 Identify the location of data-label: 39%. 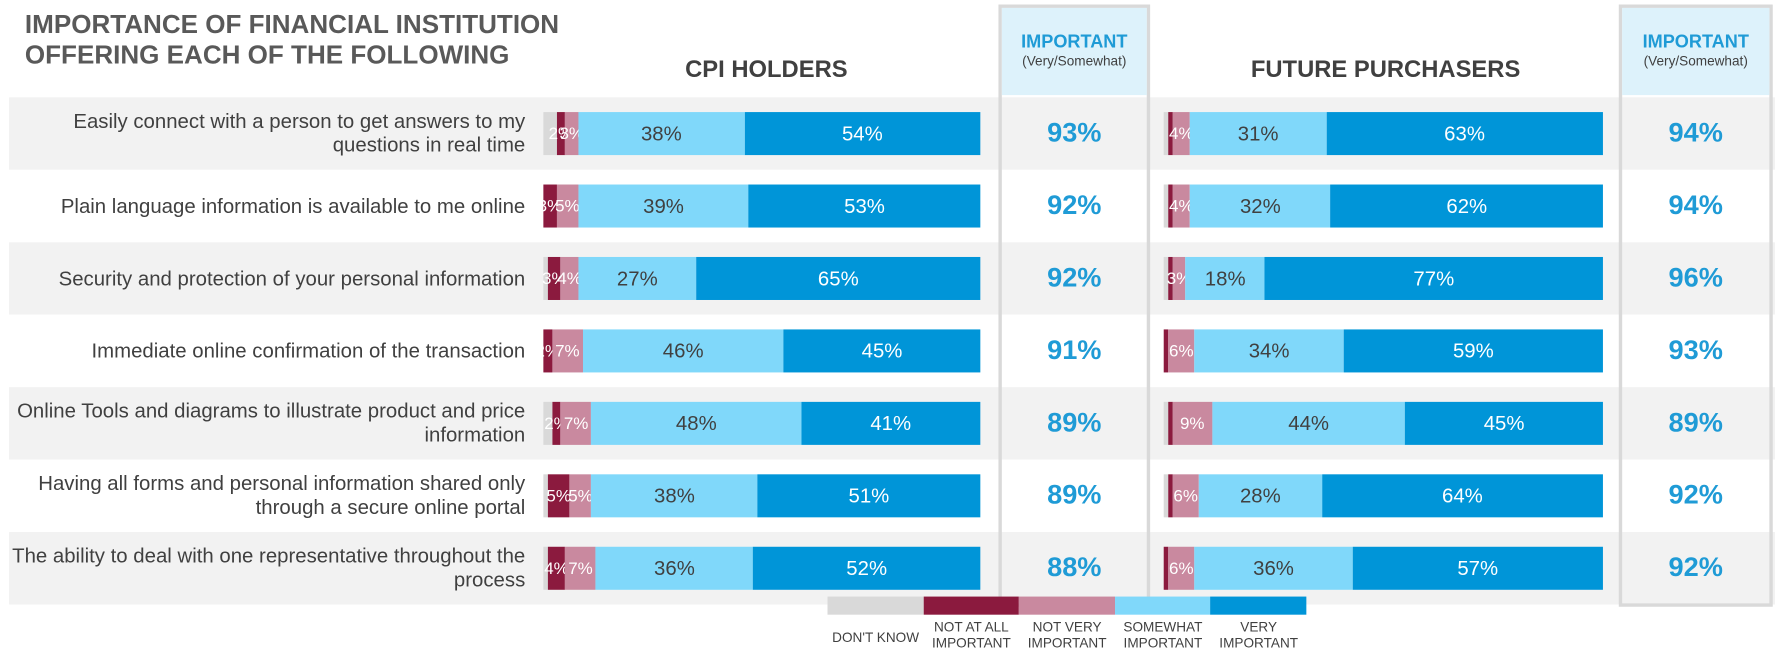
(663, 205).